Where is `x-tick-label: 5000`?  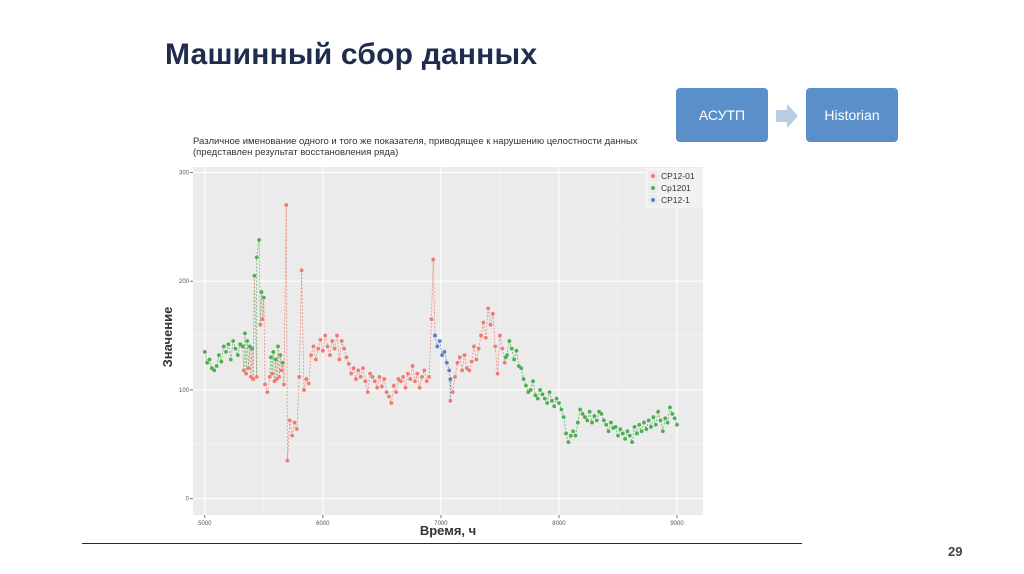
x-tick-label: 5000 is located at coordinates (205, 524).